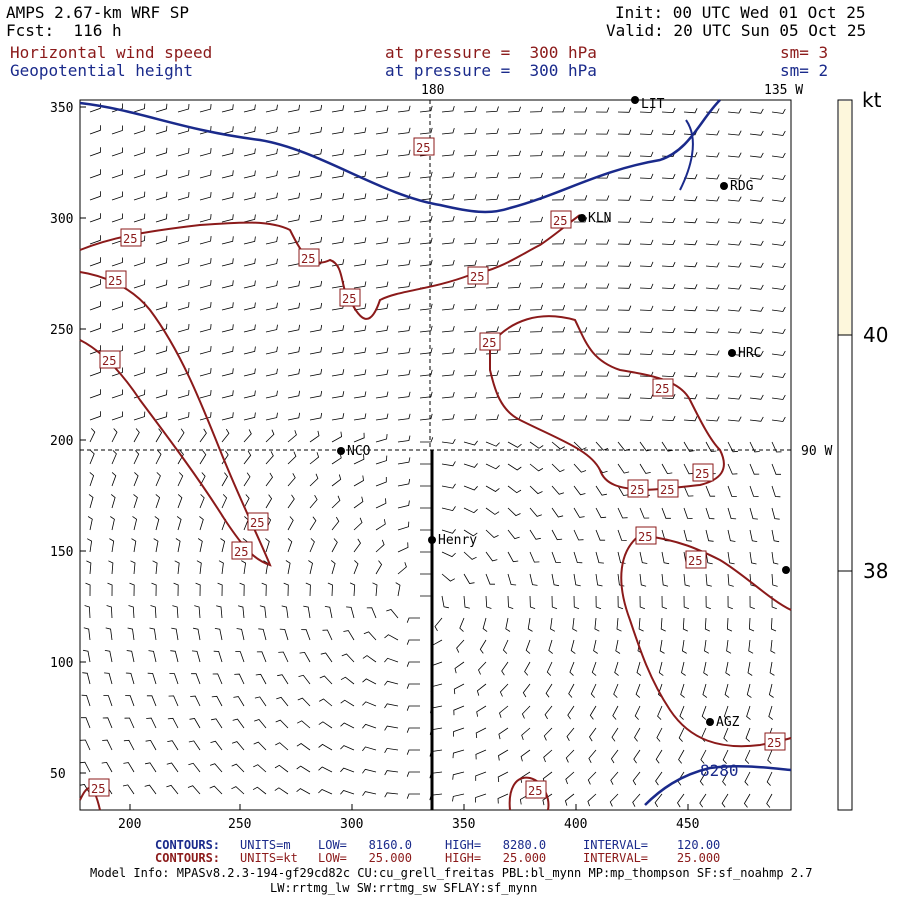 The width and height of the screenshot is (900, 900). I want to click on station-agz-dot, so click(710, 722).